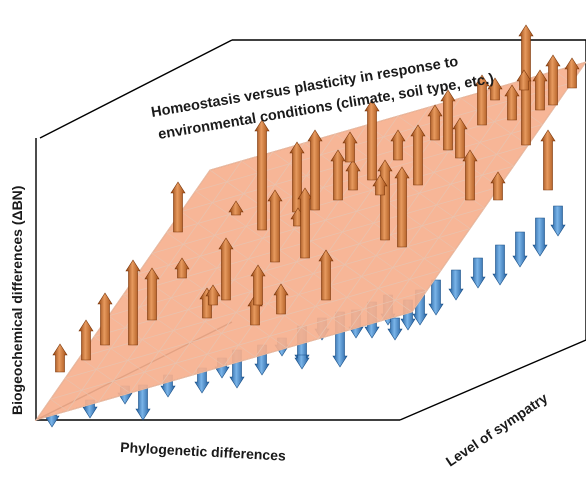 This screenshot has height=480, width=586. What do you see at coordinates (17, 300) in the screenshot?
I see `y-axis-label: Biogeochemical differences (ΔBN)` at bounding box center [17, 300].